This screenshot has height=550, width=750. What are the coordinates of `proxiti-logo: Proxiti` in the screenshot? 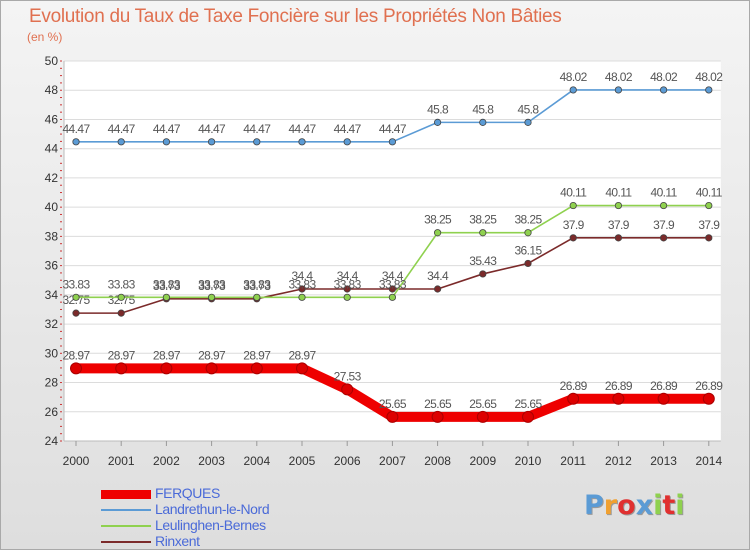 It's located at (634, 505).